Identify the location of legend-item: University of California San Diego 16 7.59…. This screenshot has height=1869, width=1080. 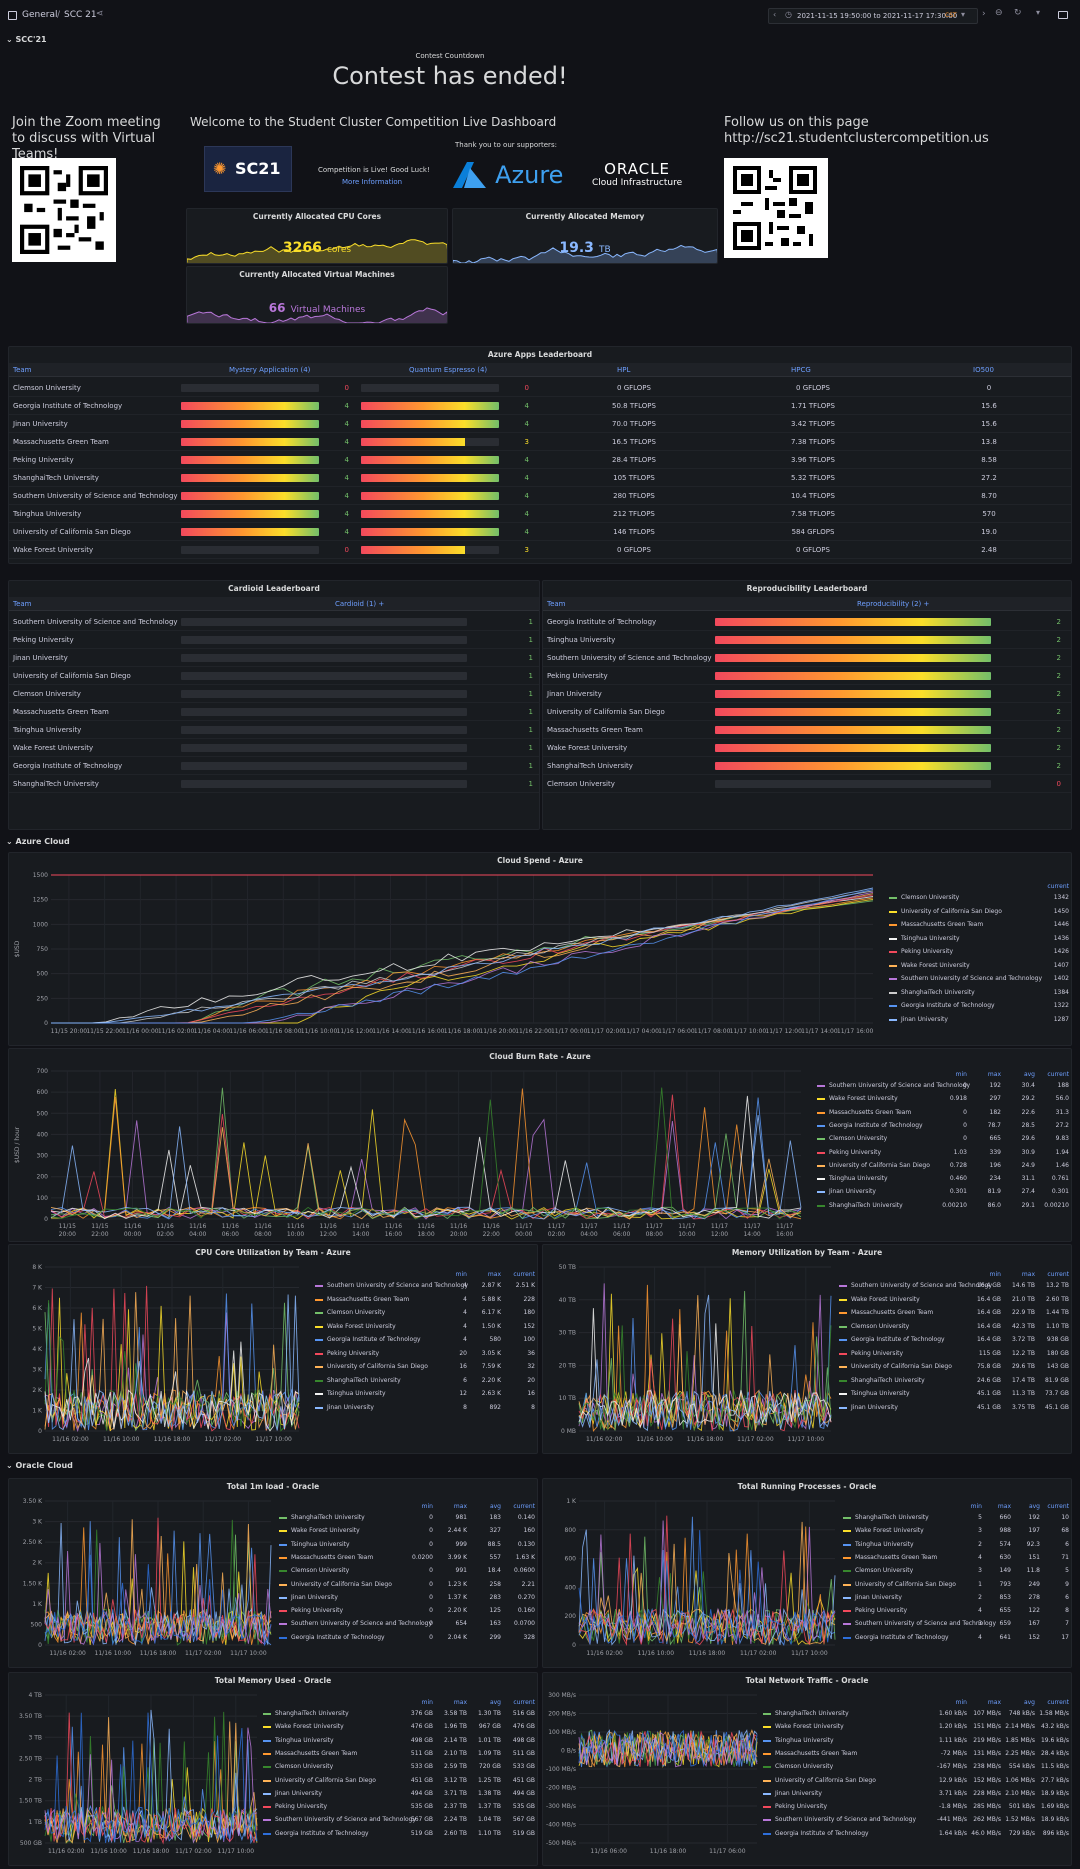
(425, 1367).